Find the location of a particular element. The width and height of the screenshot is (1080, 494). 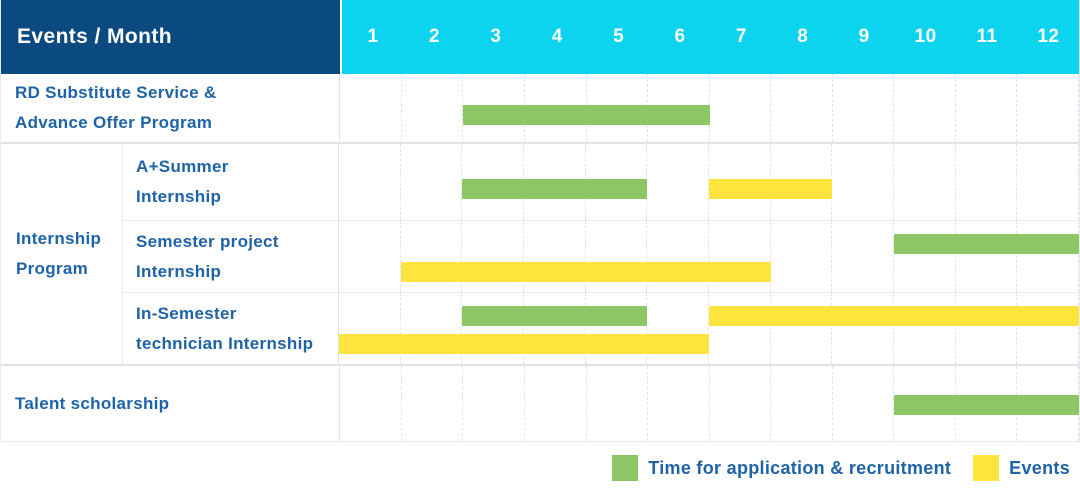

month-header-cell: 9 is located at coordinates (864, 36).